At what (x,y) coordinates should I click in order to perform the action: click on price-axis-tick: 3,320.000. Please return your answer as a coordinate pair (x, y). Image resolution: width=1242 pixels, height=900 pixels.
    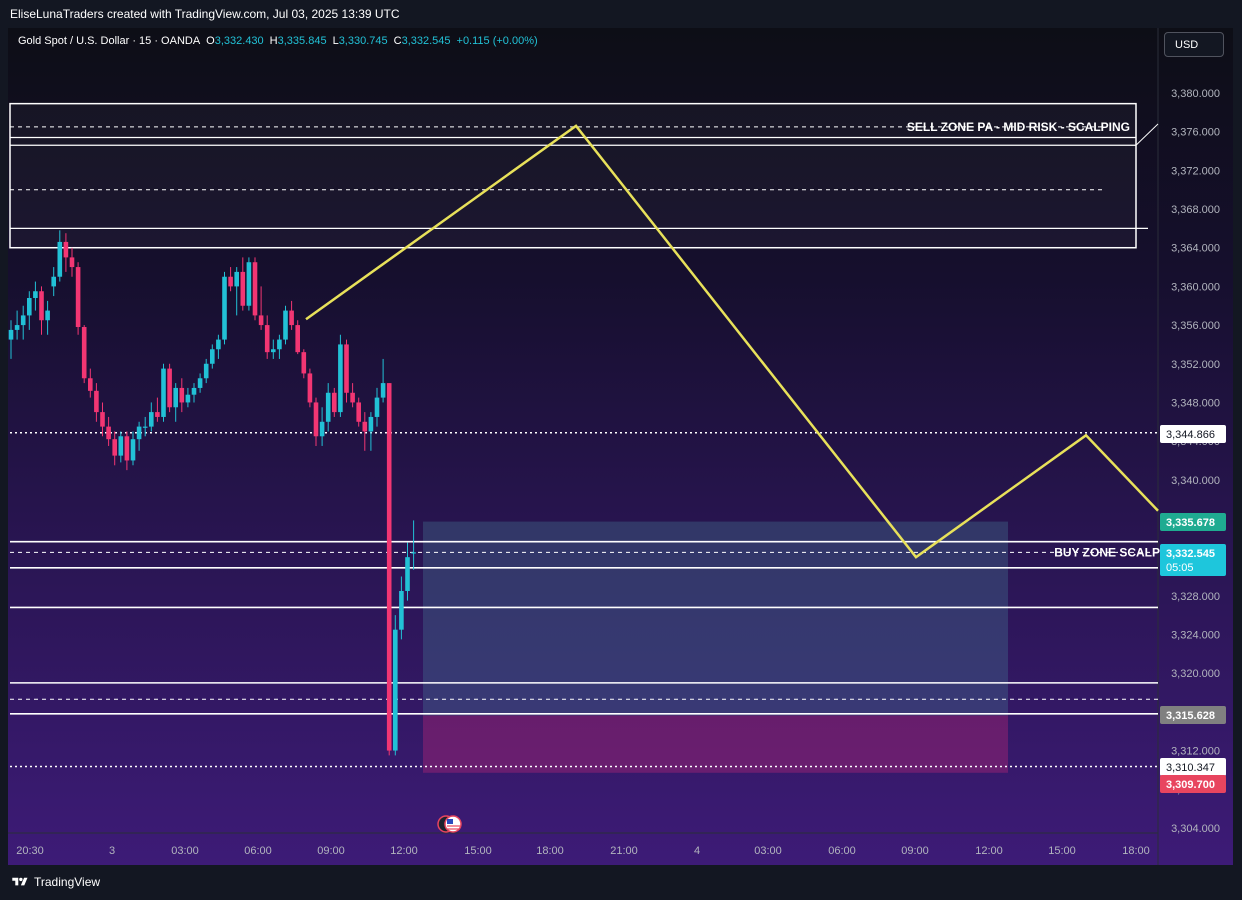
    Looking at the image, I should click on (1195, 674).